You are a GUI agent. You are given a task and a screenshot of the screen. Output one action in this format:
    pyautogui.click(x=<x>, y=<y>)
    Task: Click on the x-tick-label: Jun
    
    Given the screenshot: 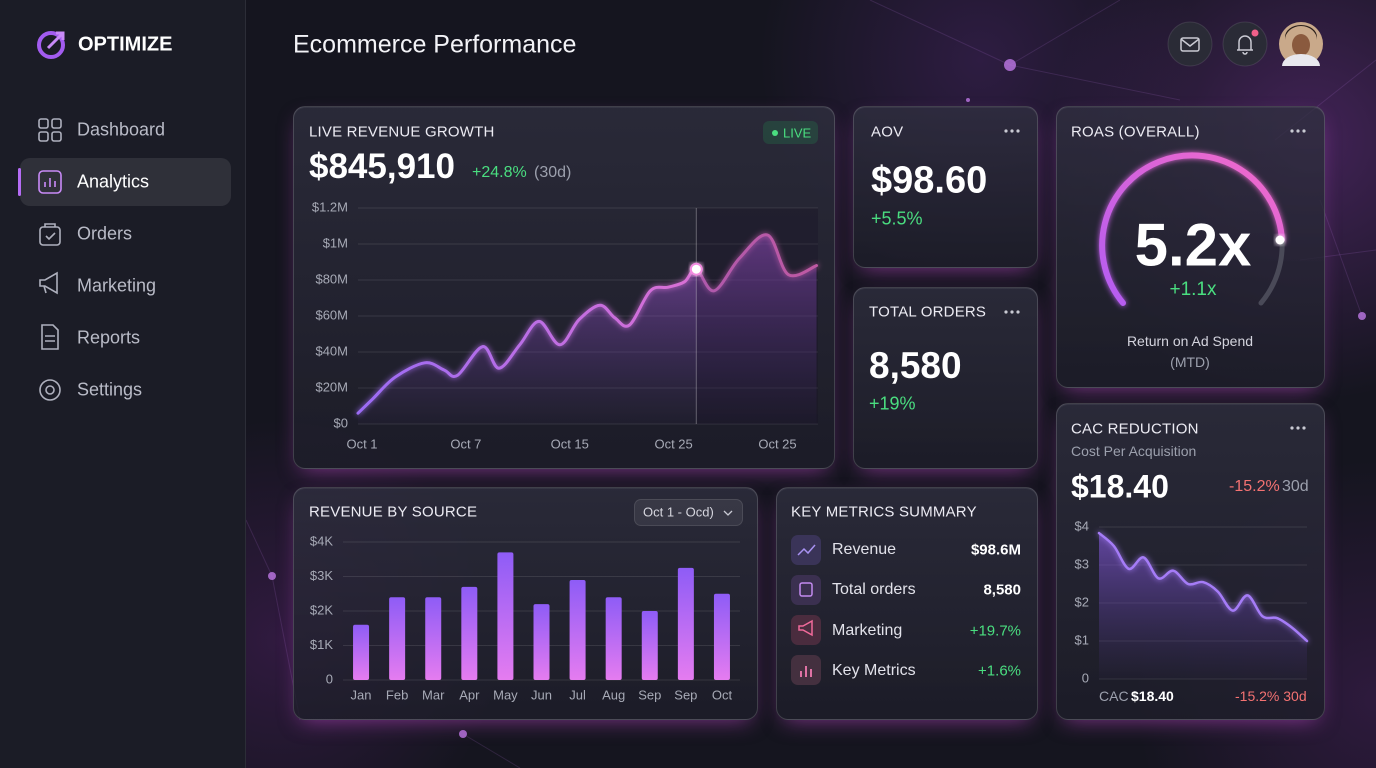 What is the action you would take?
    pyautogui.click(x=541, y=694)
    